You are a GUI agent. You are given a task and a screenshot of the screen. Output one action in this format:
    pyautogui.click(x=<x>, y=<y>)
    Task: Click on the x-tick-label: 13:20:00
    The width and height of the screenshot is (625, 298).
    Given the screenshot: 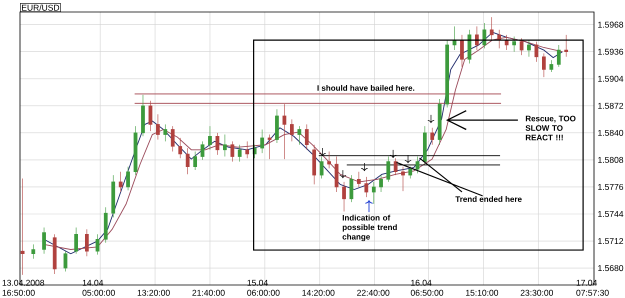 What is the action you would take?
    pyautogui.click(x=154, y=293)
    